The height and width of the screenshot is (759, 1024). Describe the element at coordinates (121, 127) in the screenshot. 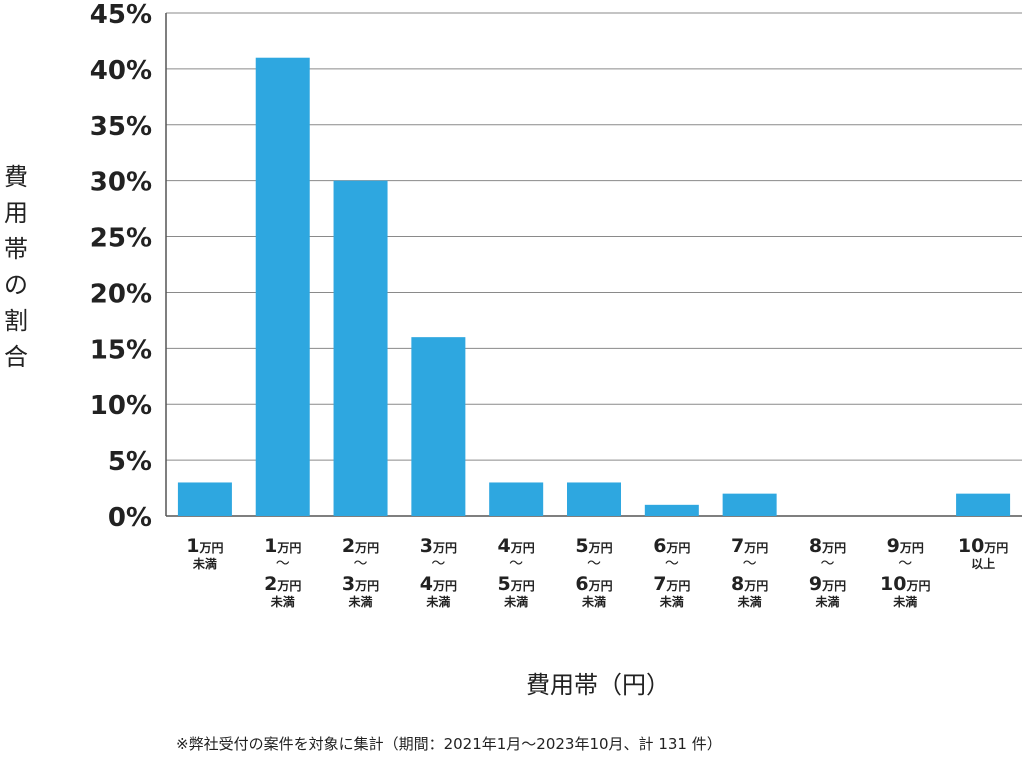

I see `y-tick-label: 35%` at that location.